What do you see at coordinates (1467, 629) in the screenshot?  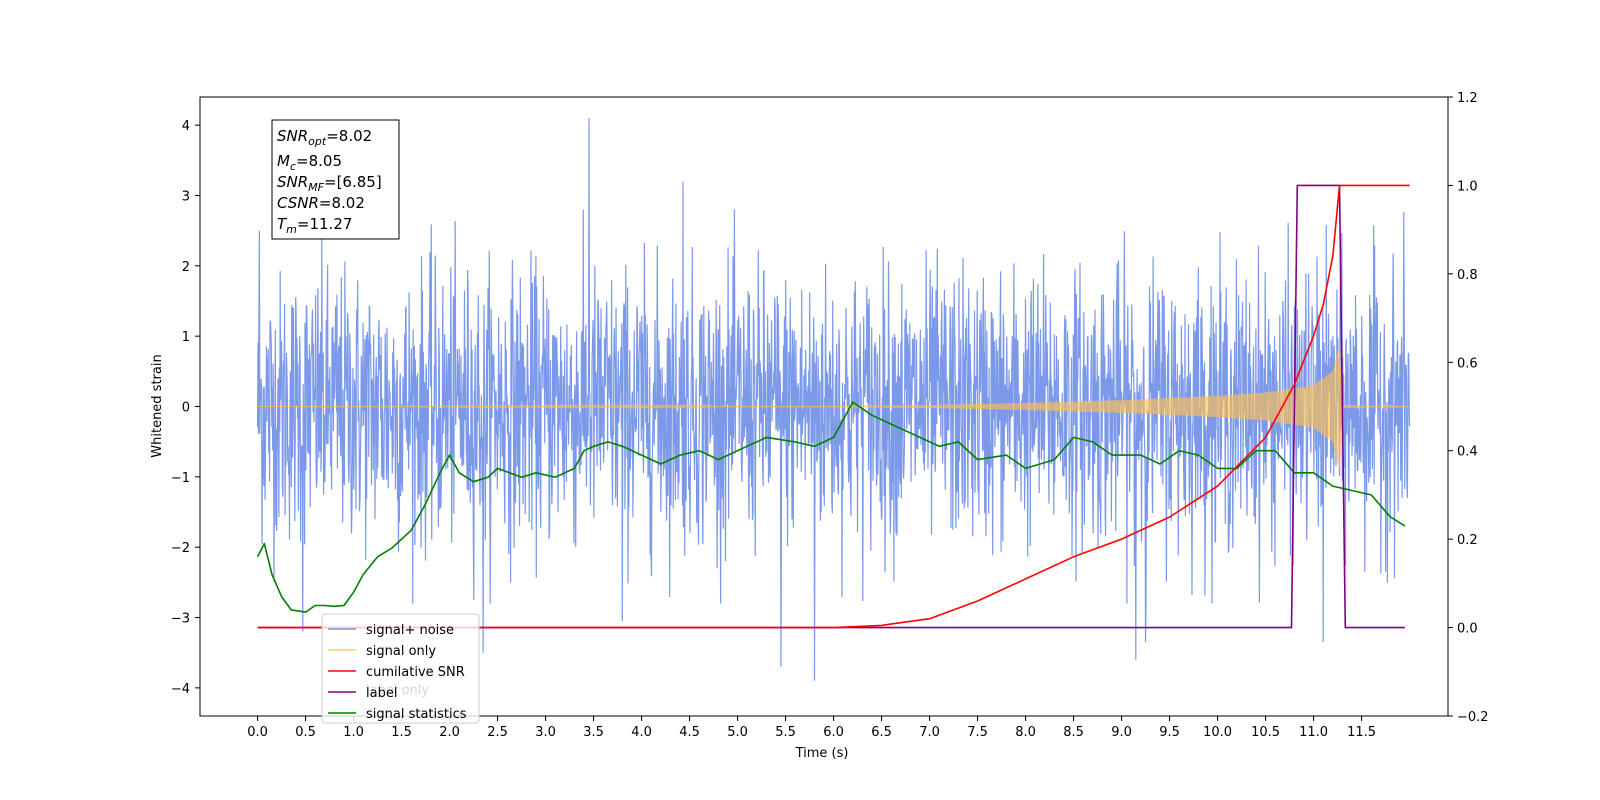 I see `y-right-tick-label: 0.0` at bounding box center [1467, 629].